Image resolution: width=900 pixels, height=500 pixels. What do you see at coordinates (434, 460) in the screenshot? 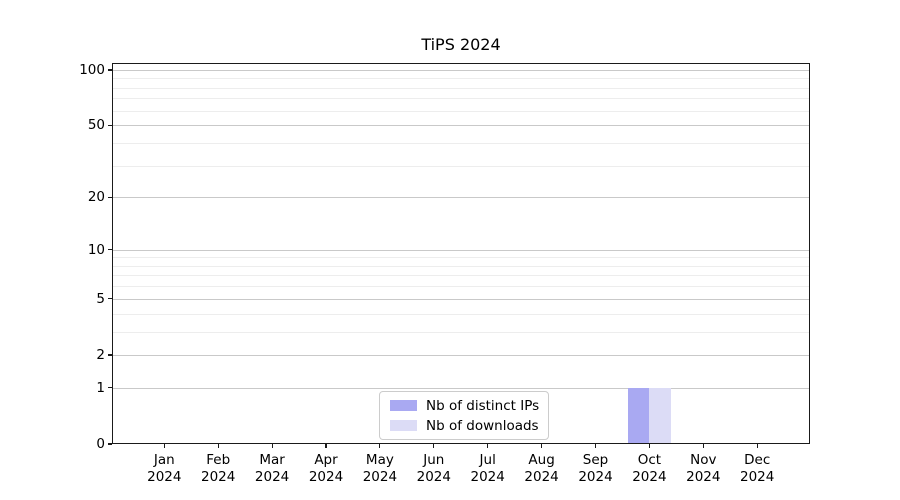
I see `x-tick-month: Jun` at bounding box center [434, 460].